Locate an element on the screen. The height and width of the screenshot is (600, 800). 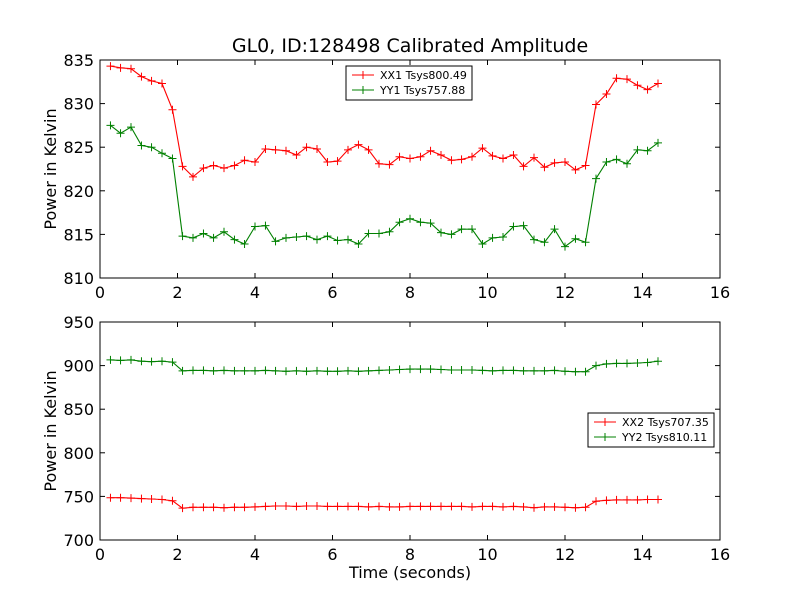
y-axis-label: Power in Kelvin is located at coordinates (50, 430).